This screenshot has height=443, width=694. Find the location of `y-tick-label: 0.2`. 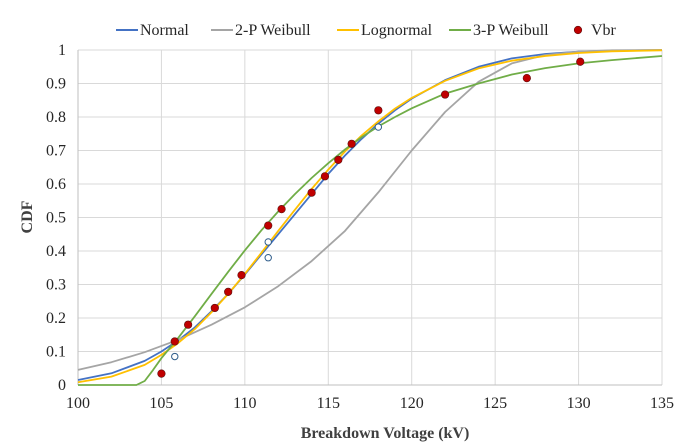

y-tick-label: 0.2 is located at coordinates (56, 318).